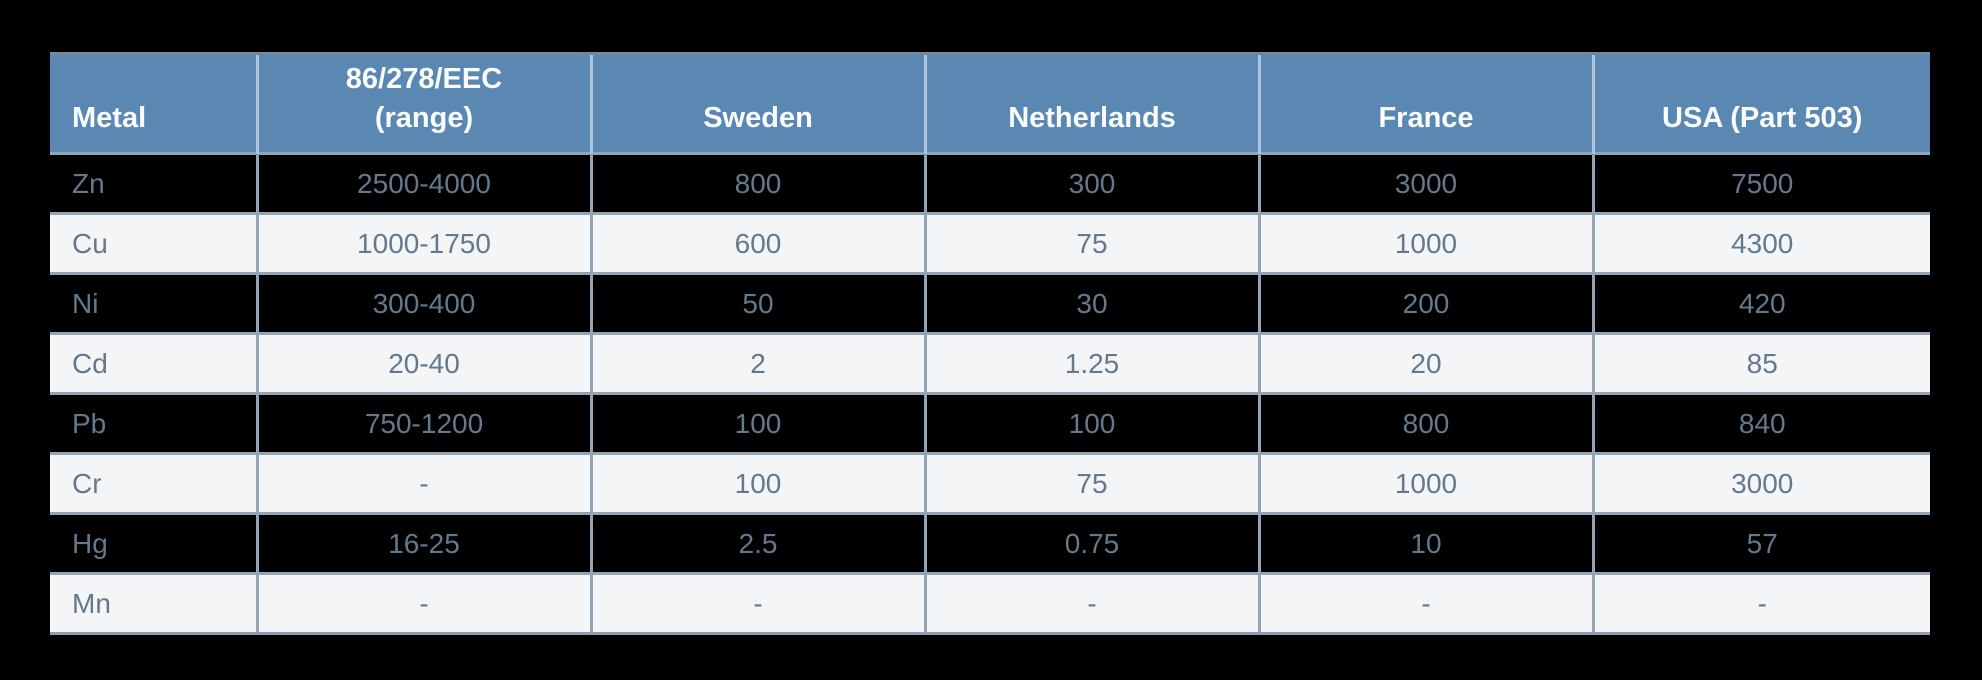  Describe the element at coordinates (1425, 103) in the screenshot. I see `column-header-france: France` at that location.